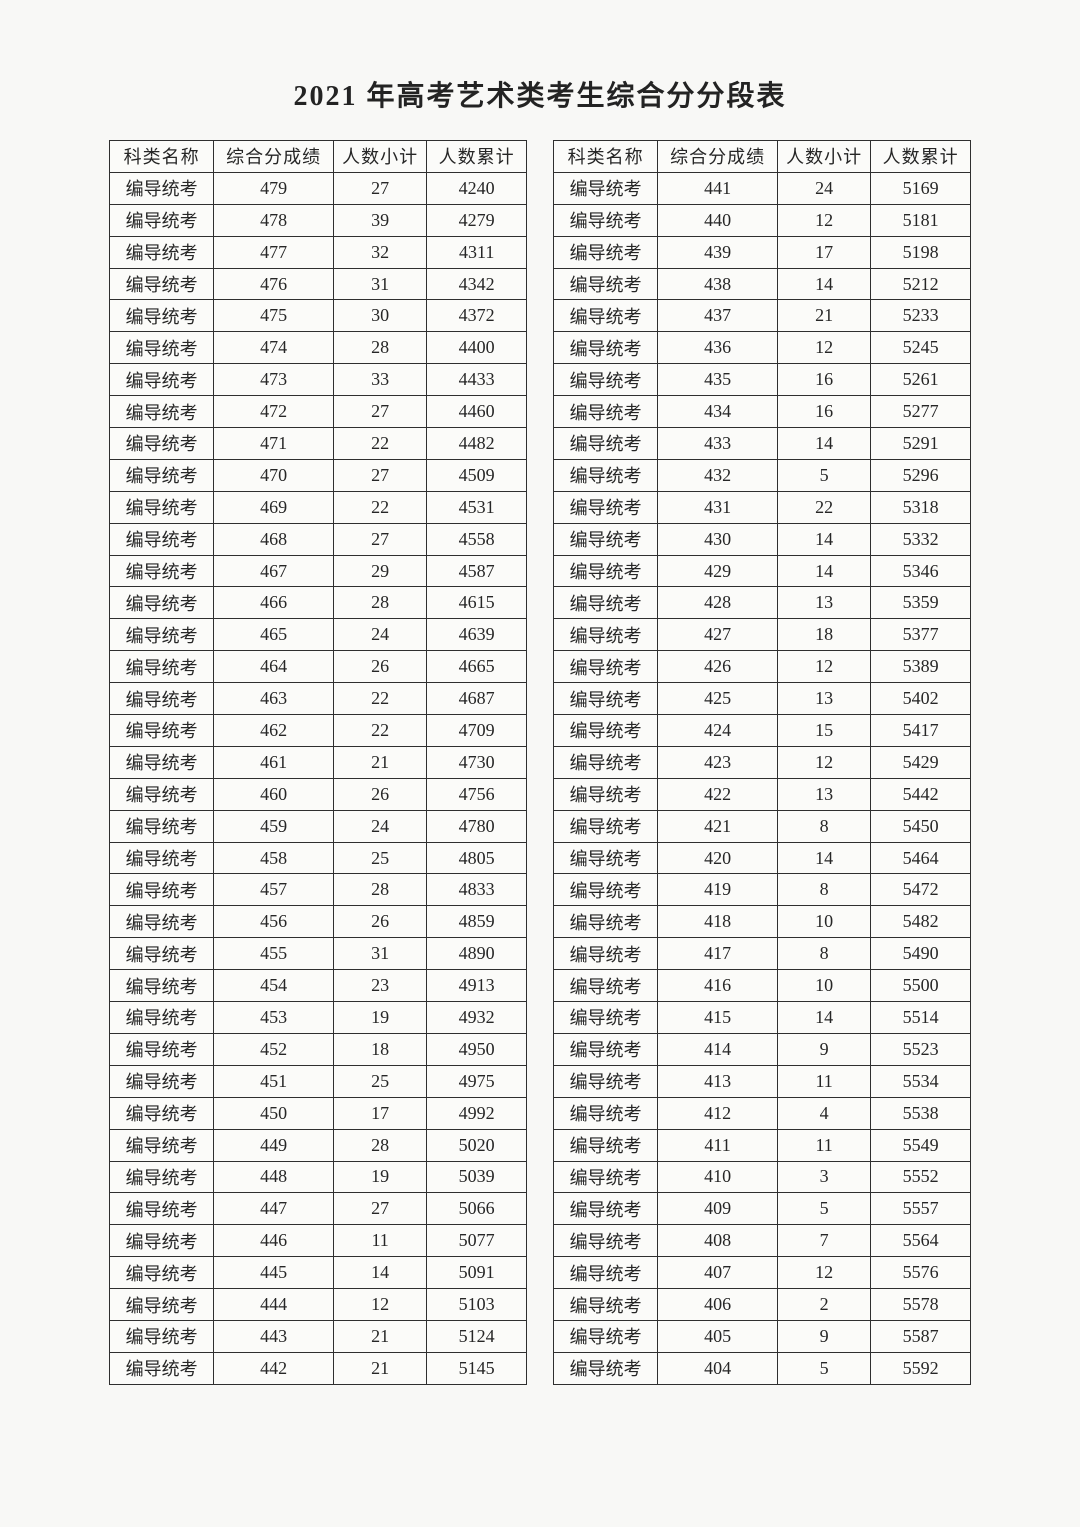 The image size is (1080, 1527). I want to click on table-row: 编导统考 477 32 4311, so click(317, 252).